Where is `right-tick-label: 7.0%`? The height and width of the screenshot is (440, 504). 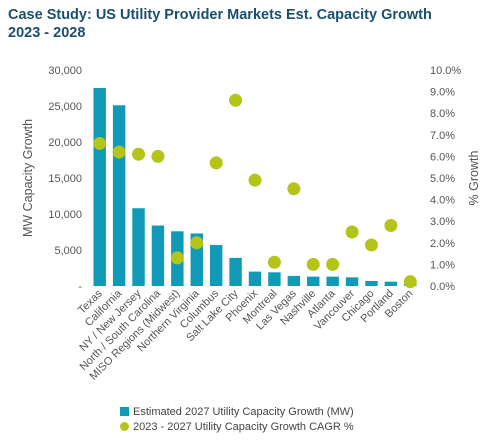
right-tick-label: 7.0% is located at coordinates (442, 136).